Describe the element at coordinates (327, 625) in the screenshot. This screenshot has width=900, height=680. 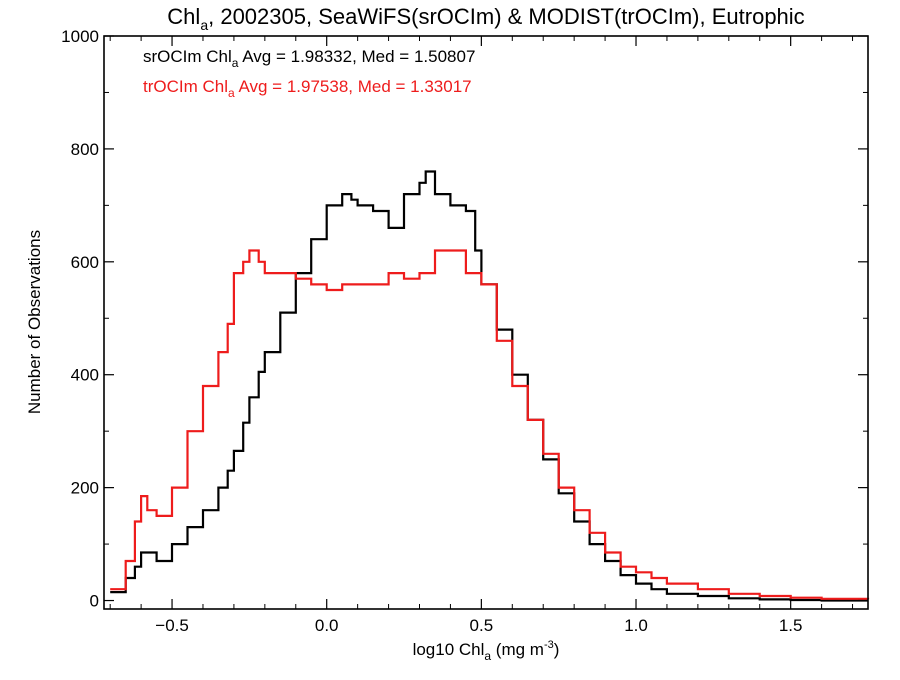
I see `x-tick-label: 0.0` at that location.